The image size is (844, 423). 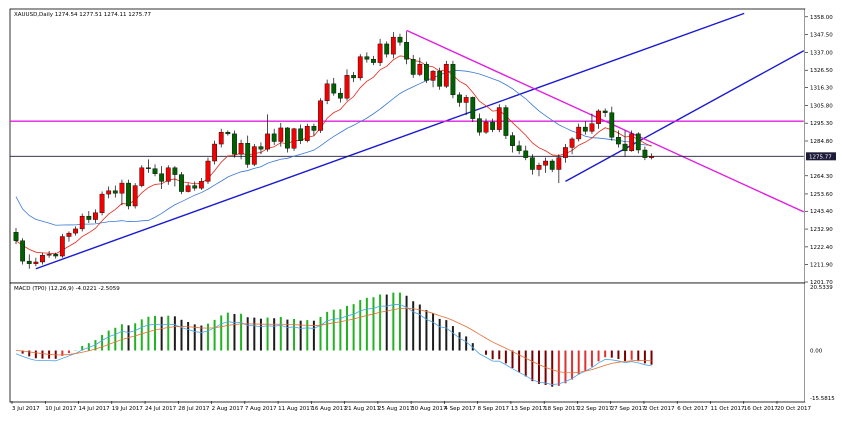 I want to click on date-tick-label: 4 Sep 2017, so click(x=460, y=409).